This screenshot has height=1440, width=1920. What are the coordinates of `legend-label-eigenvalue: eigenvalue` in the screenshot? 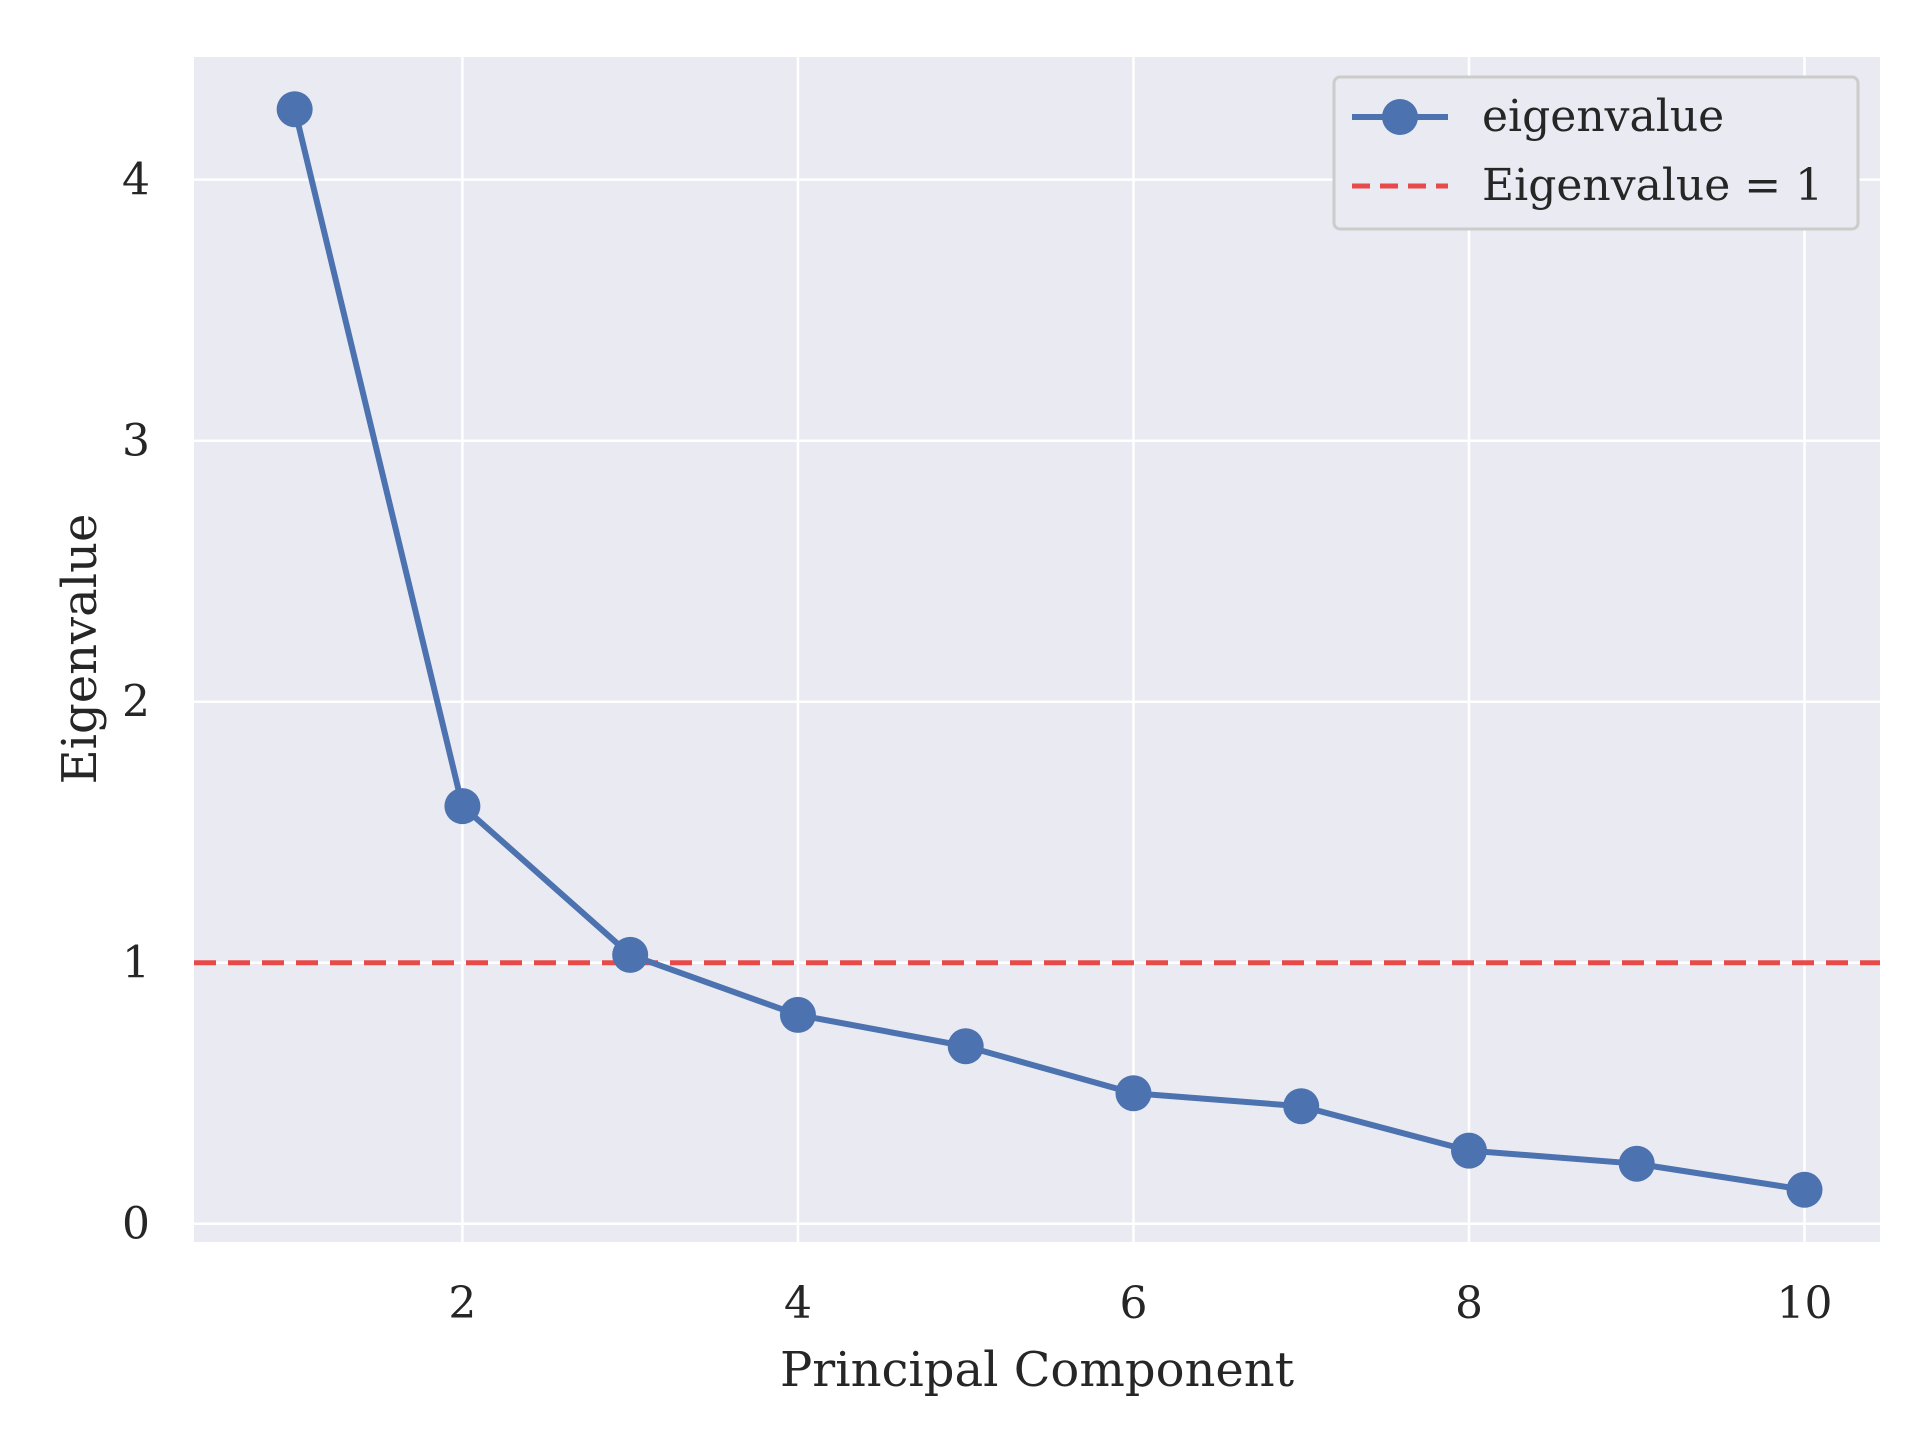 It's located at (1603, 116).